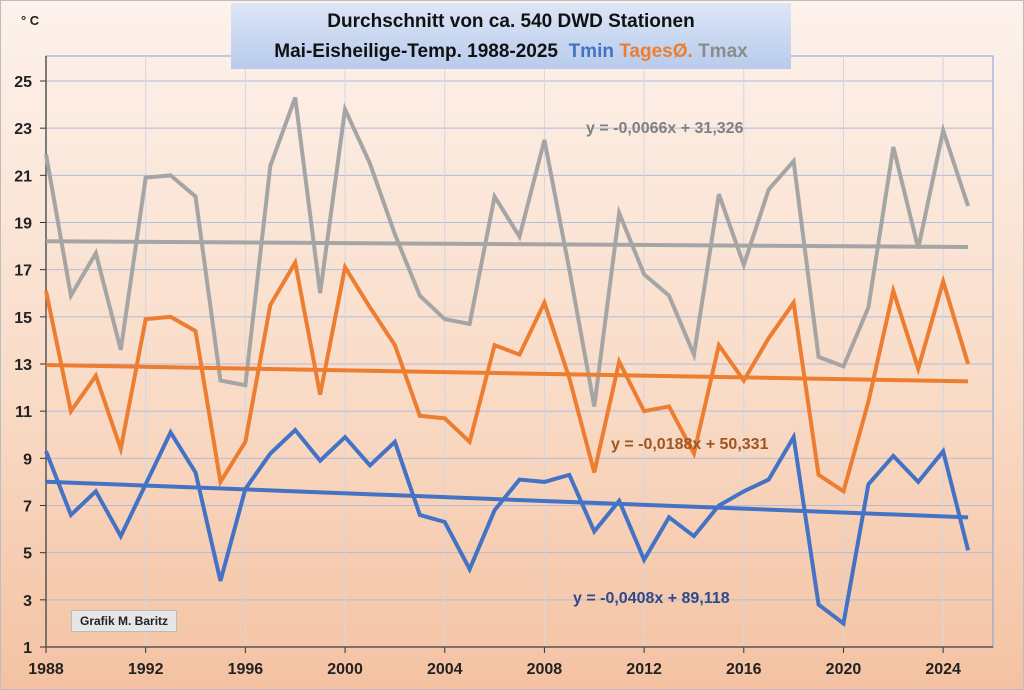  What do you see at coordinates (23, 318) in the screenshot?
I see `ytick-label: 15` at bounding box center [23, 318].